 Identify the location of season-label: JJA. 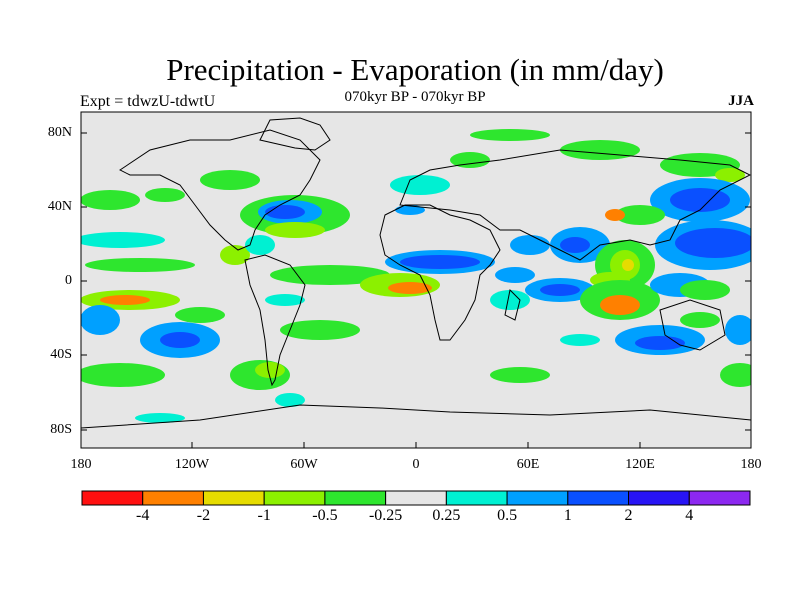
(741, 101).